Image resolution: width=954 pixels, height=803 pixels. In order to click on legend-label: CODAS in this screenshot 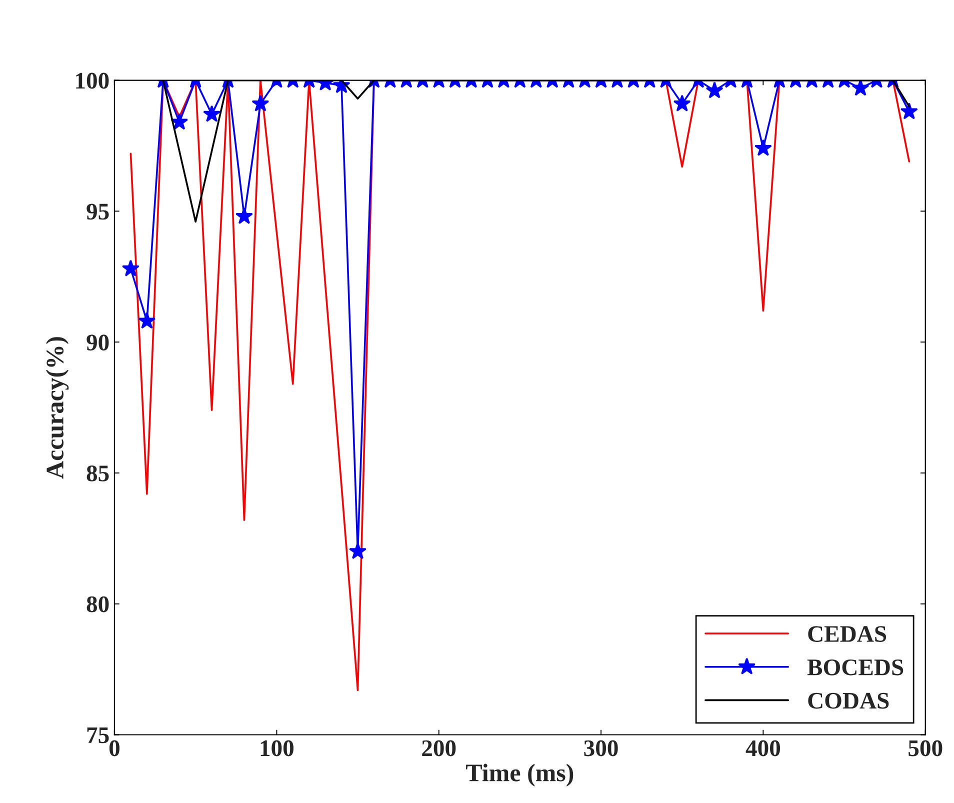, I will do `click(848, 700)`.